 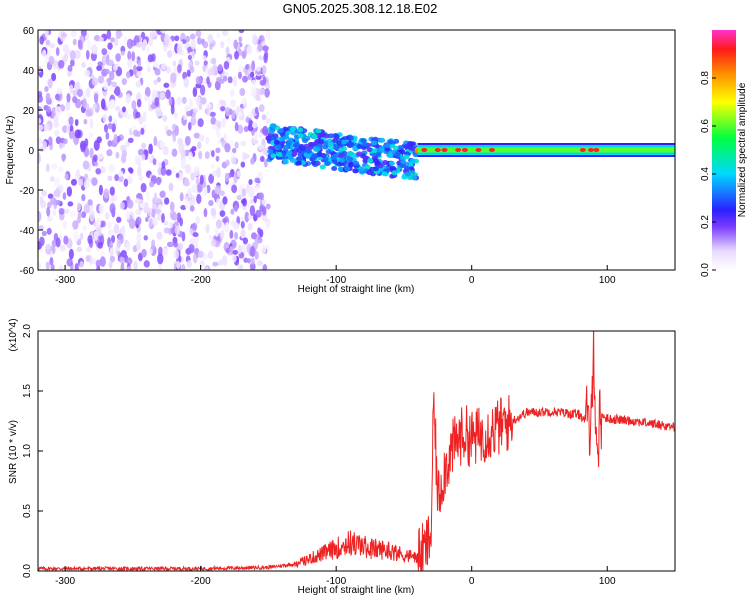 I want to click on snr-xlabel: Height of straight line (km), so click(x=356, y=590).